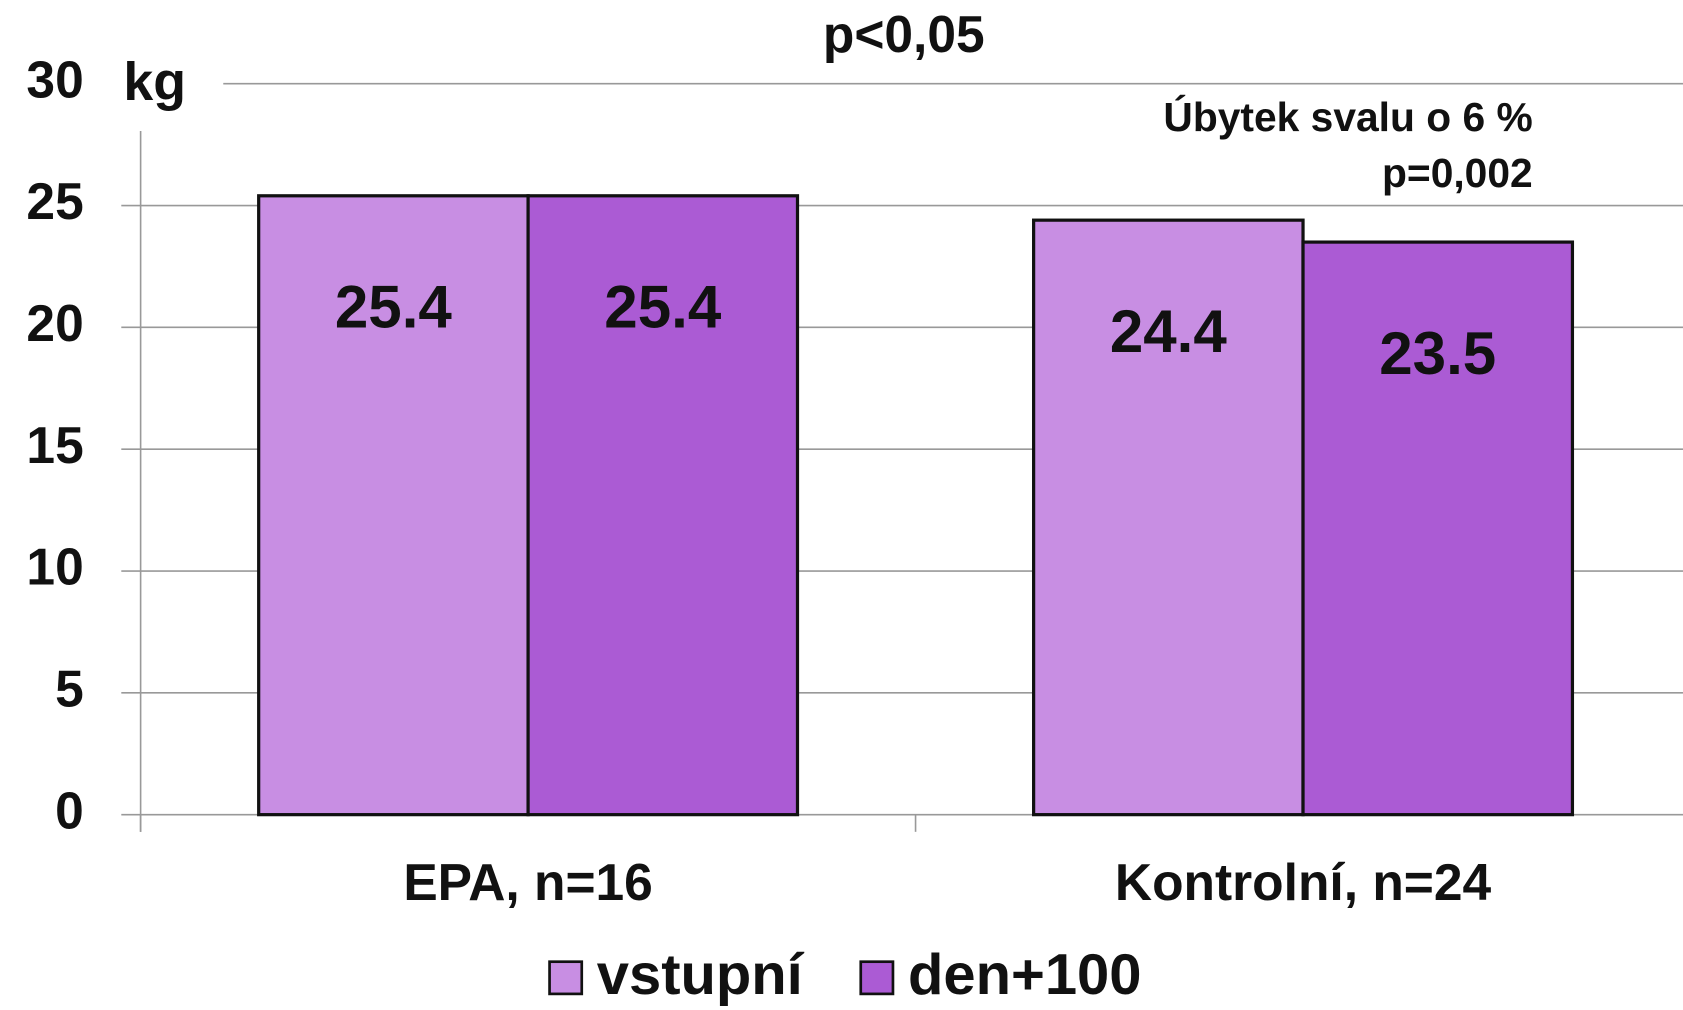 This screenshot has width=1683, height=1010. I want to click on value-label: 24.4, so click(1169, 331).